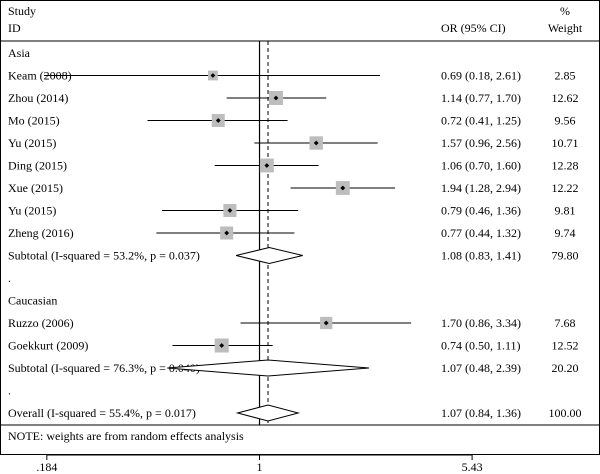  What do you see at coordinates (481, 143) in the screenshot?
I see `study-or-ci: 1.57 (0.96, 2.56)` at bounding box center [481, 143].